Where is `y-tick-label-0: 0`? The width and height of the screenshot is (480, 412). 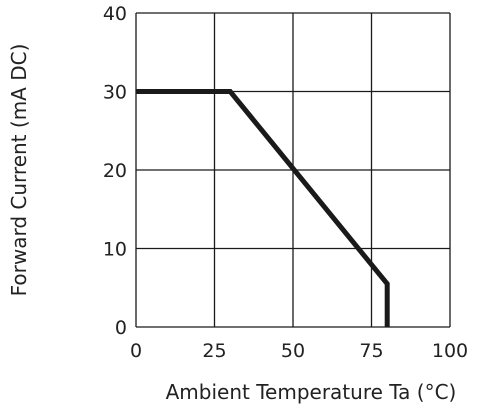 y-tick-label-0: 0 is located at coordinates (121, 328).